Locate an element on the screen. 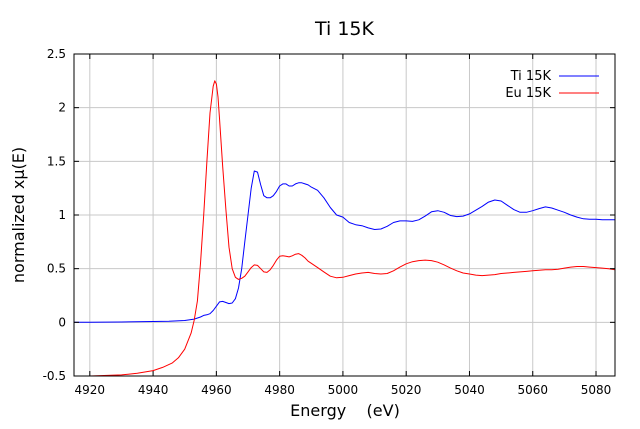 Image resolution: width=640 pixels, height=429 pixels. y-axis-label: normalized xμ(E) is located at coordinates (18, 215).